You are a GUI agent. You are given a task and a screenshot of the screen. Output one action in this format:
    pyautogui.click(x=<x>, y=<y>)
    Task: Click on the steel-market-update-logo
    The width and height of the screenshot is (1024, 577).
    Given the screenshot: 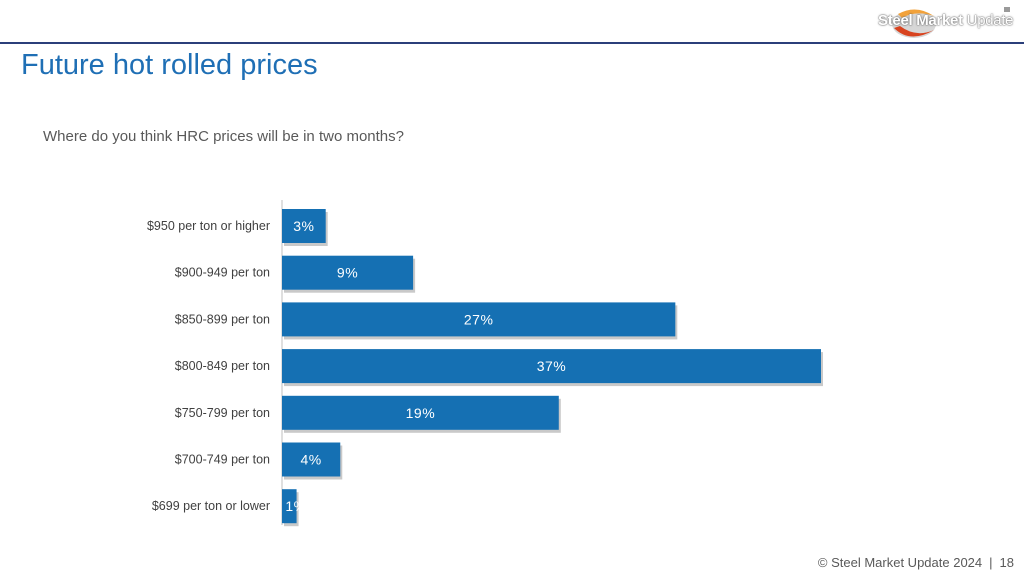 What is the action you would take?
    pyautogui.click(x=951, y=22)
    